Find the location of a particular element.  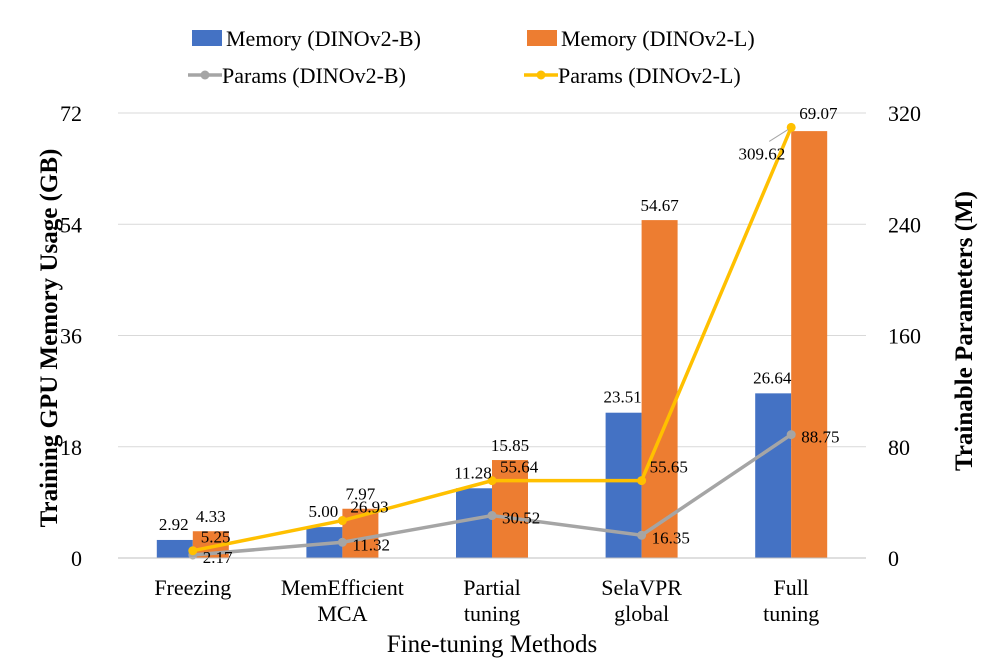

y-tick-left: 54 is located at coordinates (71, 224).